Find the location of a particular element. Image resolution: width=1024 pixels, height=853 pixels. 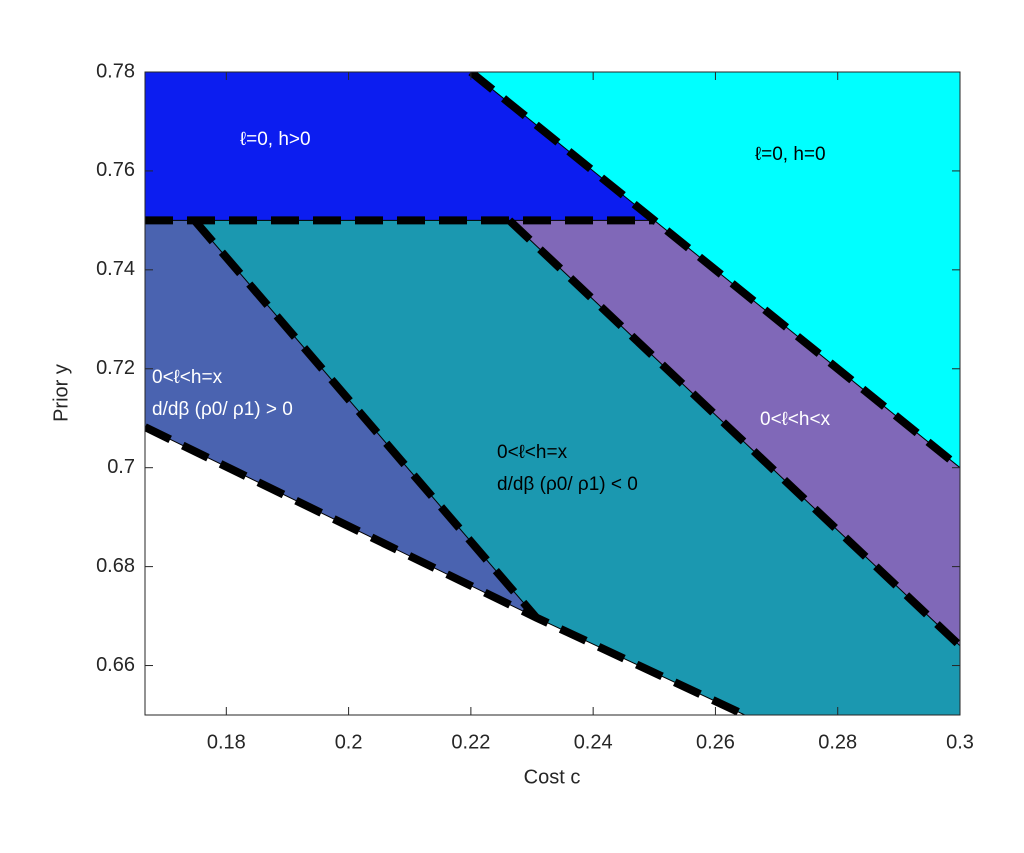

y-tick-label: 0.72 is located at coordinates (115, 368).